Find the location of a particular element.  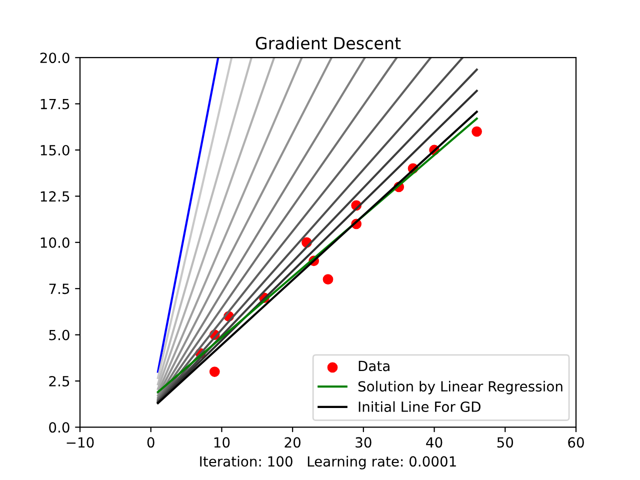

y-tick-label: 0.0 is located at coordinates (59, 427).